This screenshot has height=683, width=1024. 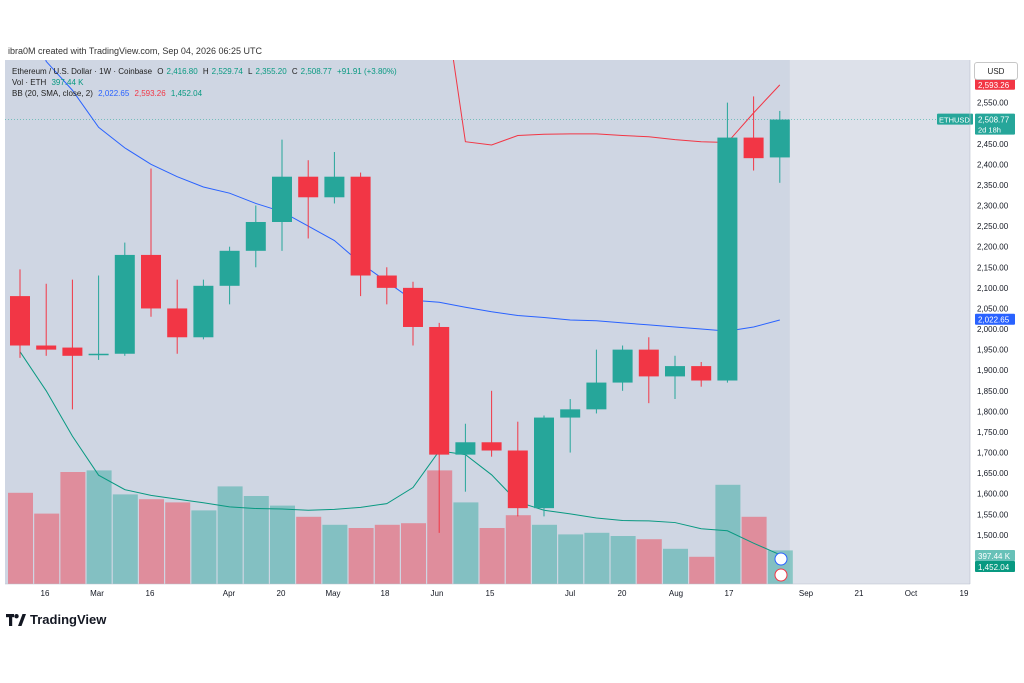 I want to click on legend-low-label: L, so click(x=250, y=71).